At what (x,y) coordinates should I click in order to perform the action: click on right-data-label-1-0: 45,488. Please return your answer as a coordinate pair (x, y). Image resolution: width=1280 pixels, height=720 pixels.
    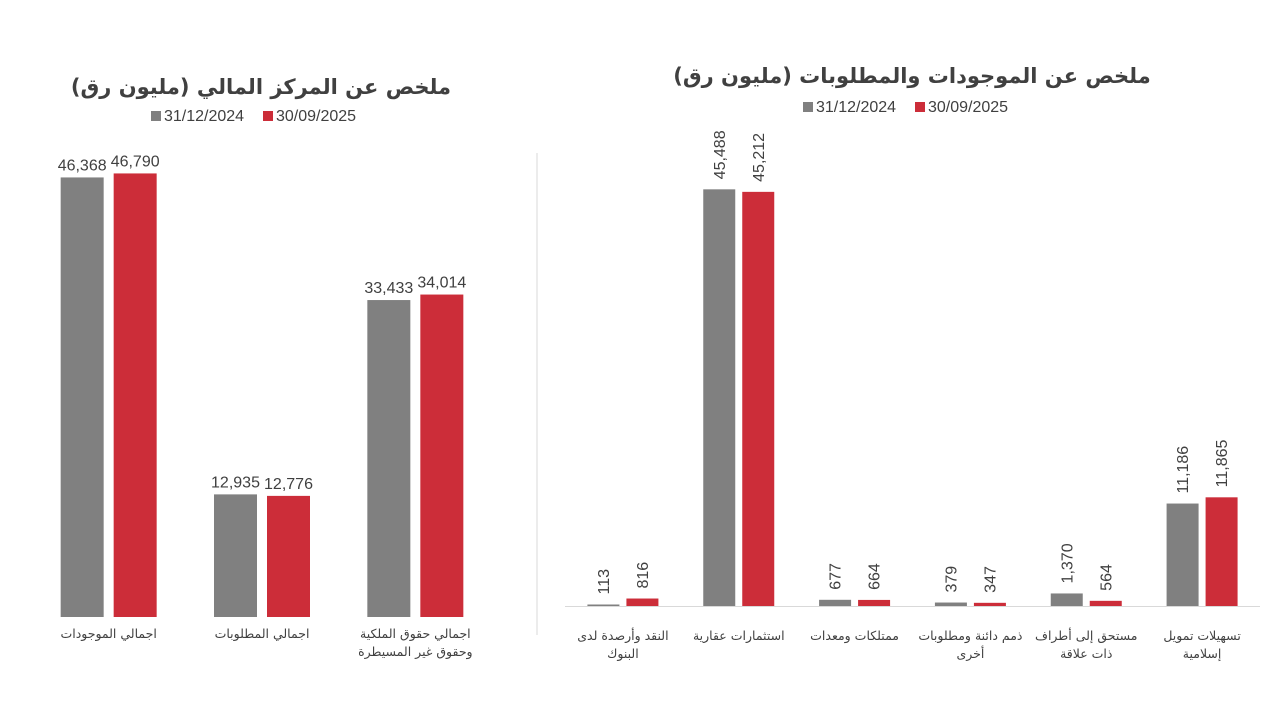
    Looking at the image, I should click on (720, 154).